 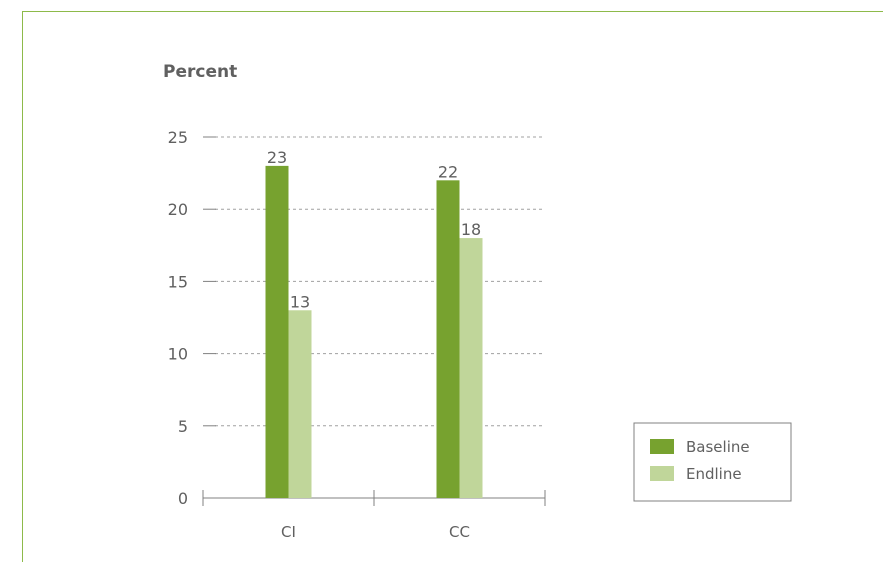 I want to click on y-tick-label-0: 0, so click(x=183, y=498).